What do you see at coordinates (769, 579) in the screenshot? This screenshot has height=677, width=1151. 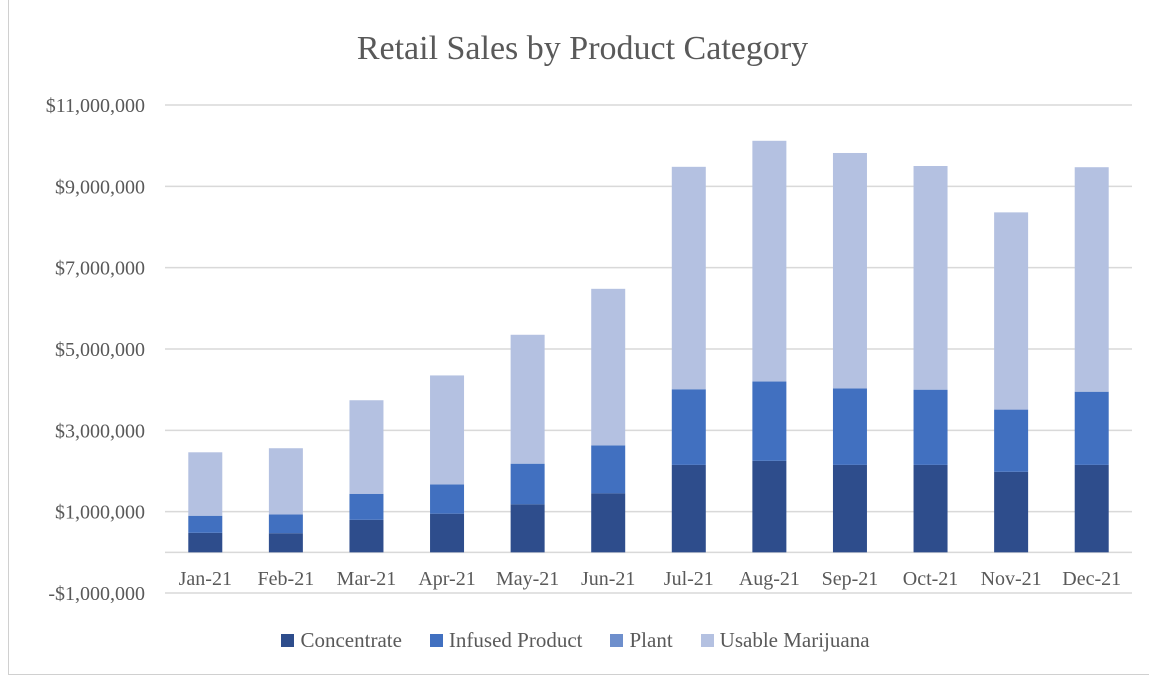 I see `x-tick-label: Aug-21` at bounding box center [769, 579].